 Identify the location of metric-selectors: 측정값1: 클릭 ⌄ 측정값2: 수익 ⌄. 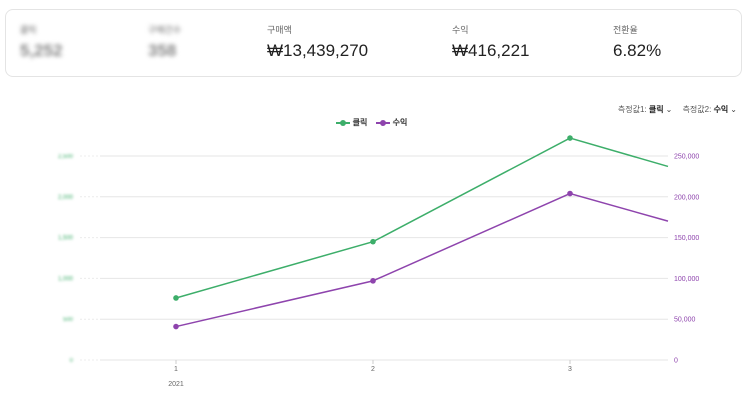
(673, 109).